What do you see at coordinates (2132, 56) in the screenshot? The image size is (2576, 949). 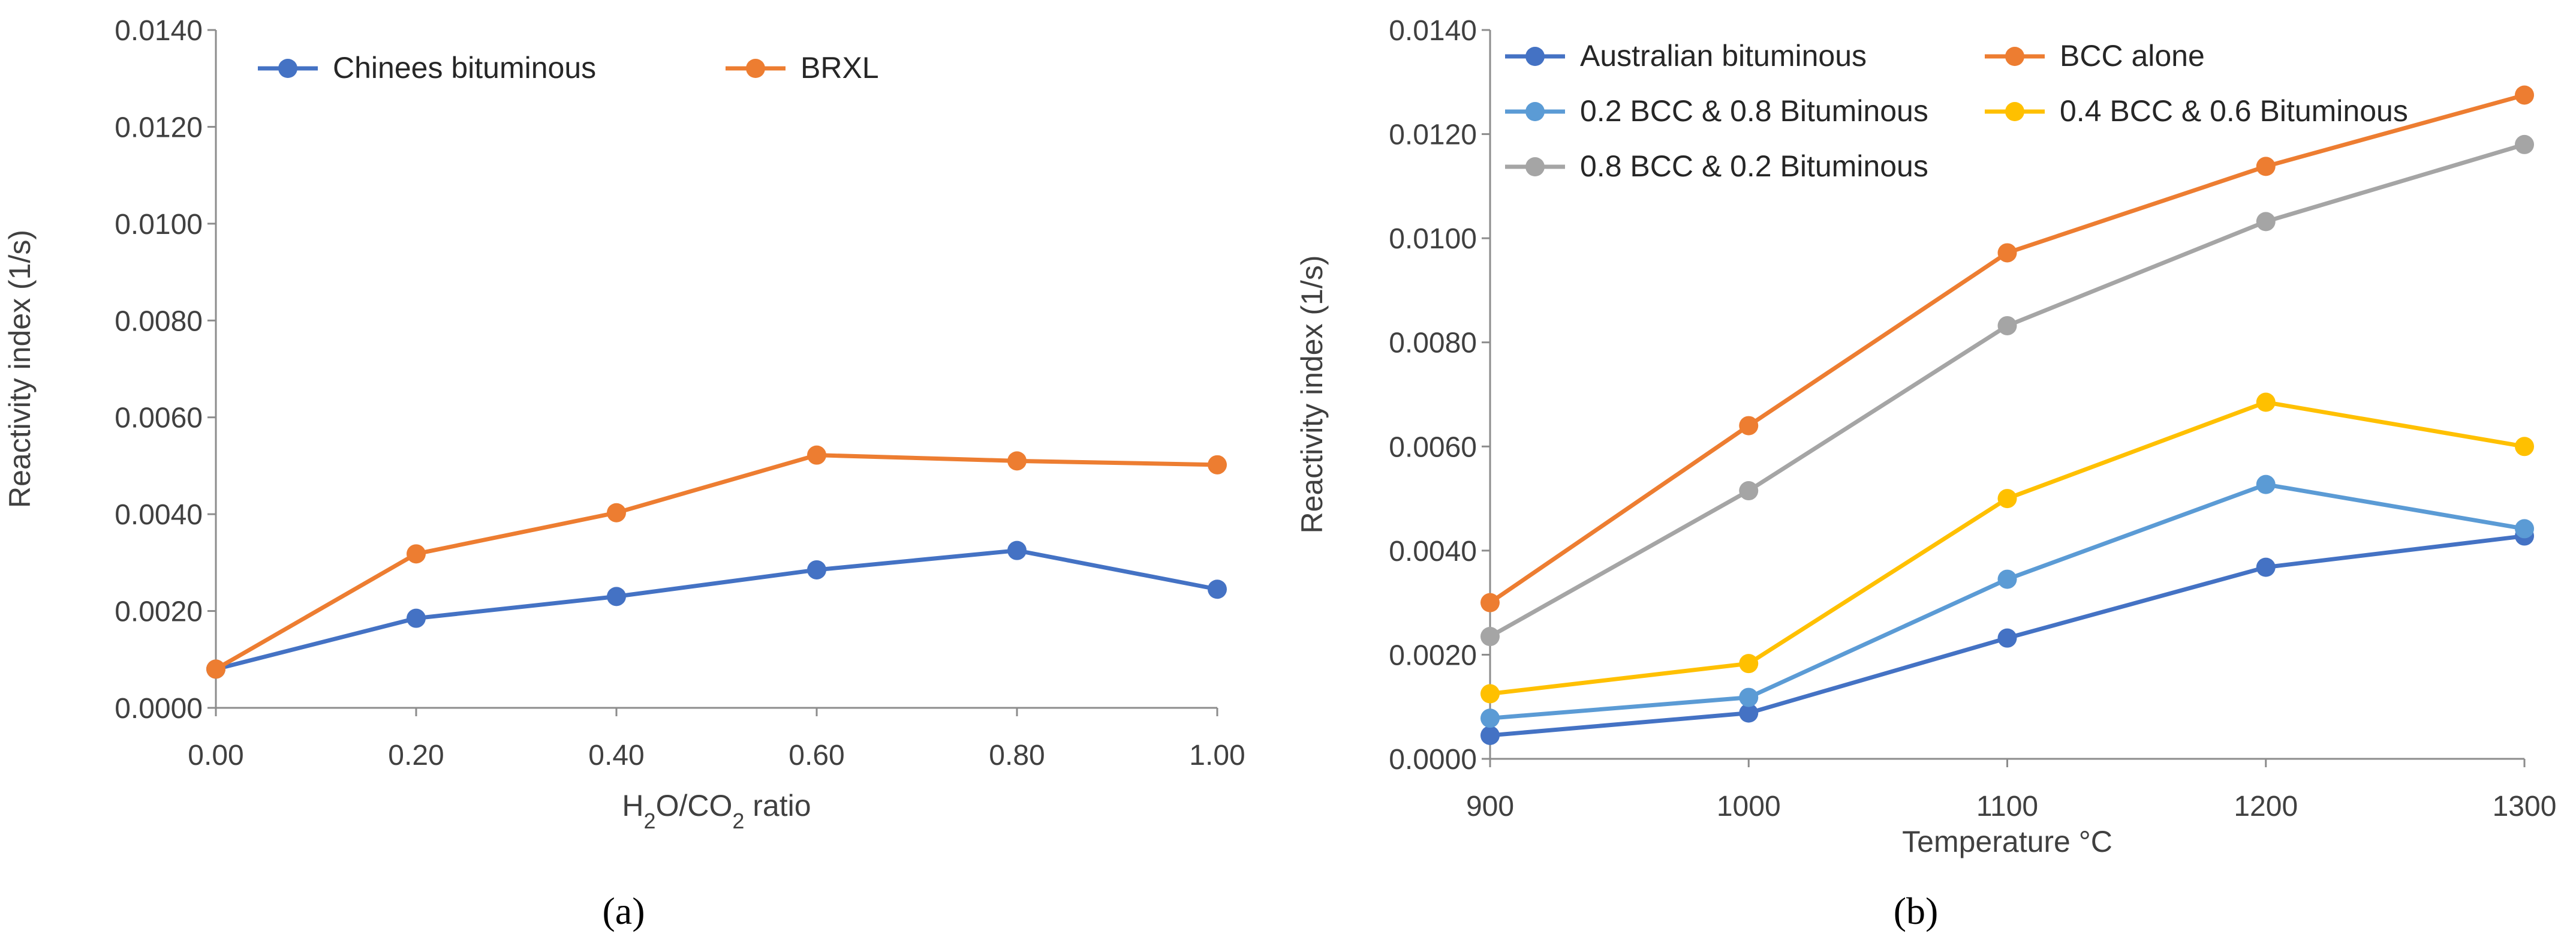 I see `legend-label: BCC alone` at bounding box center [2132, 56].